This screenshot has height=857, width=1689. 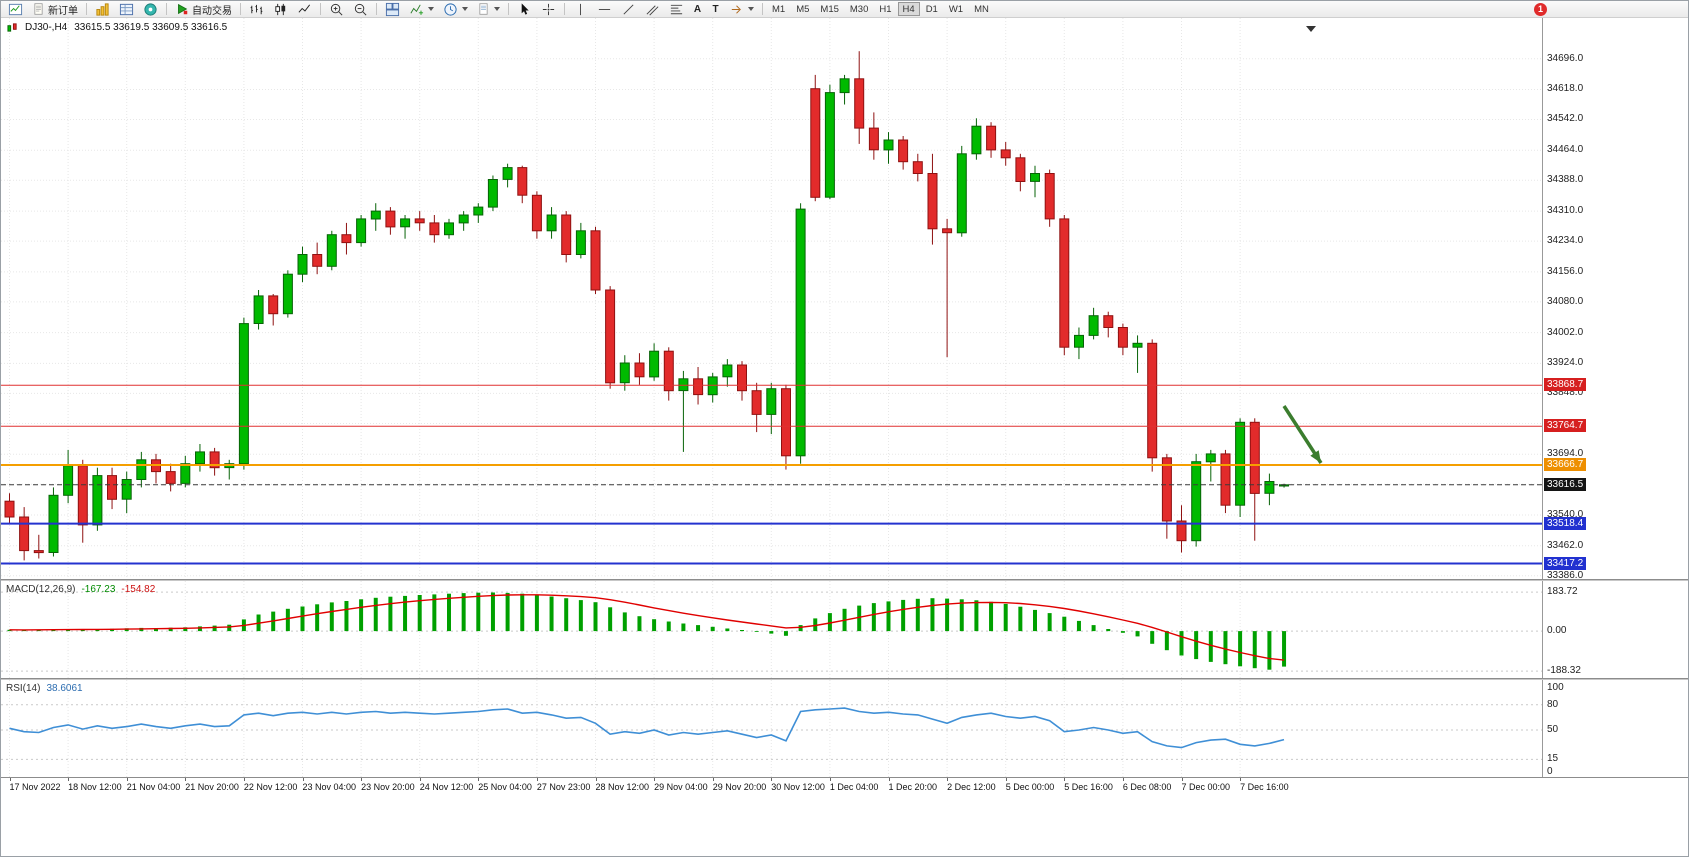 I want to click on profiles-button, so click(x=102, y=9).